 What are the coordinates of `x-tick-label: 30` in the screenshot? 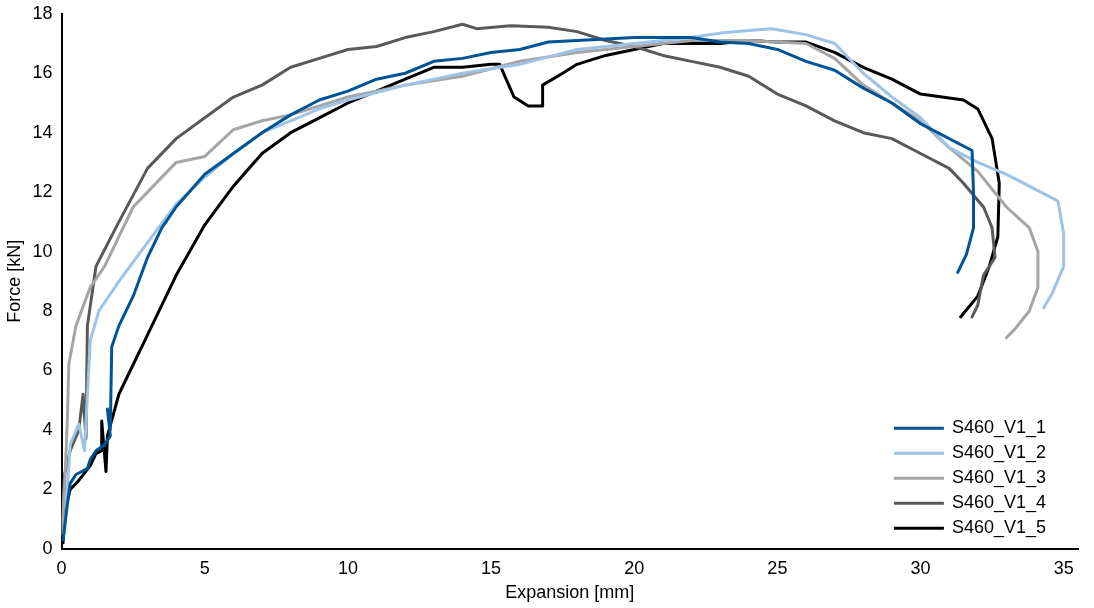 It's located at (920, 567).